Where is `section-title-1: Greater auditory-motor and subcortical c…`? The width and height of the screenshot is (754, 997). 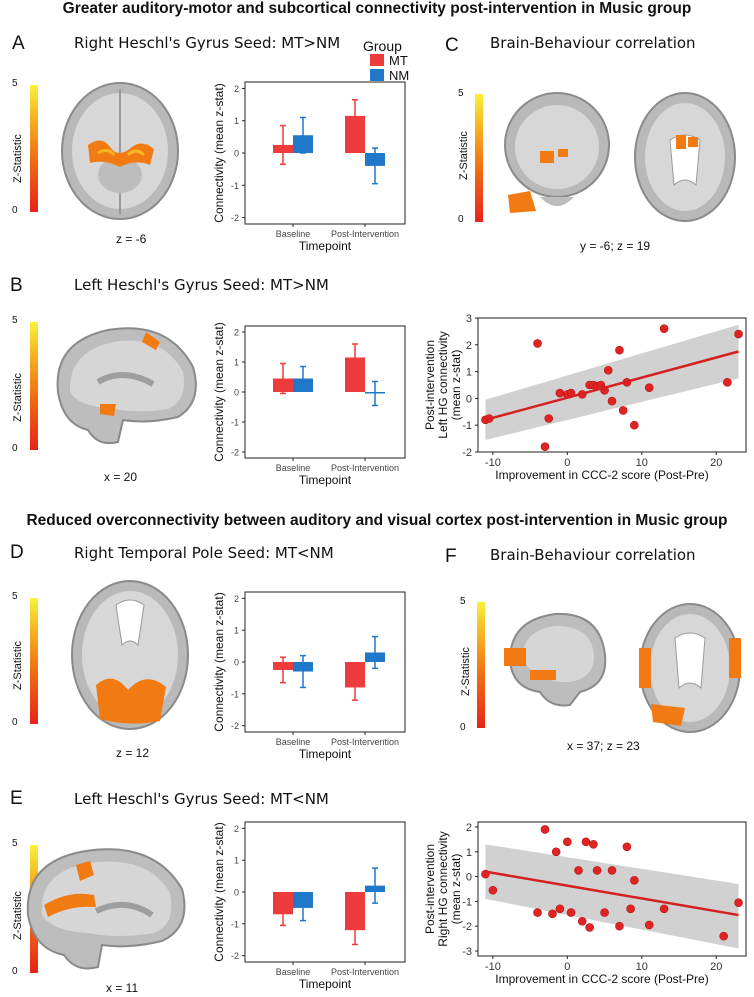
section-title-1: Greater auditory-motor and subcortical c… is located at coordinates (377, 8).